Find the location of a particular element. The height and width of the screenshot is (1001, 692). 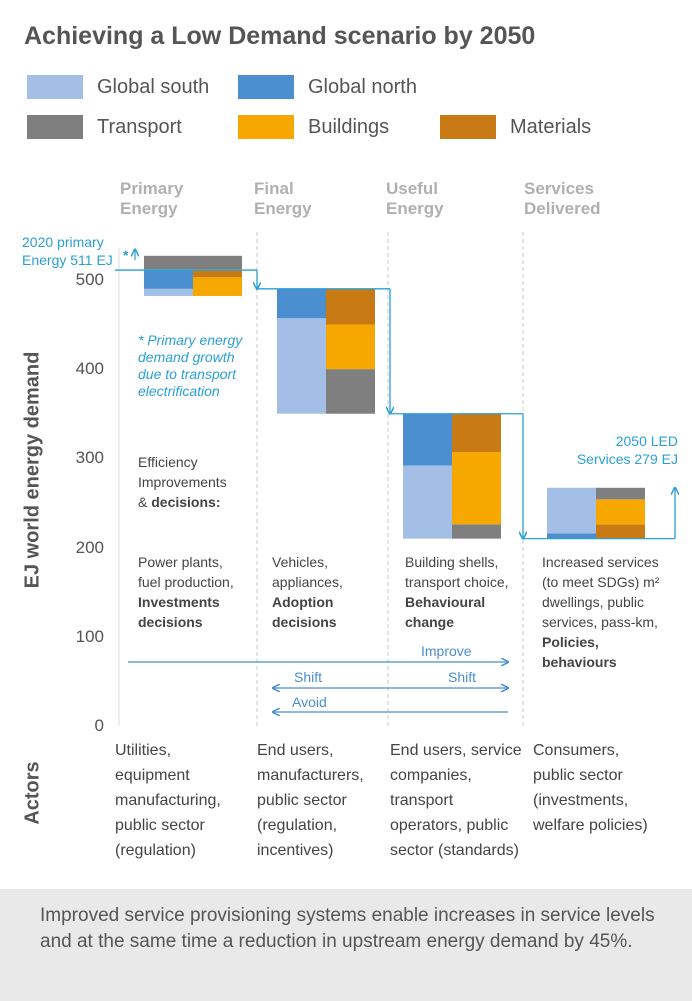

legend-item-transport: Transport is located at coordinates (104, 127).